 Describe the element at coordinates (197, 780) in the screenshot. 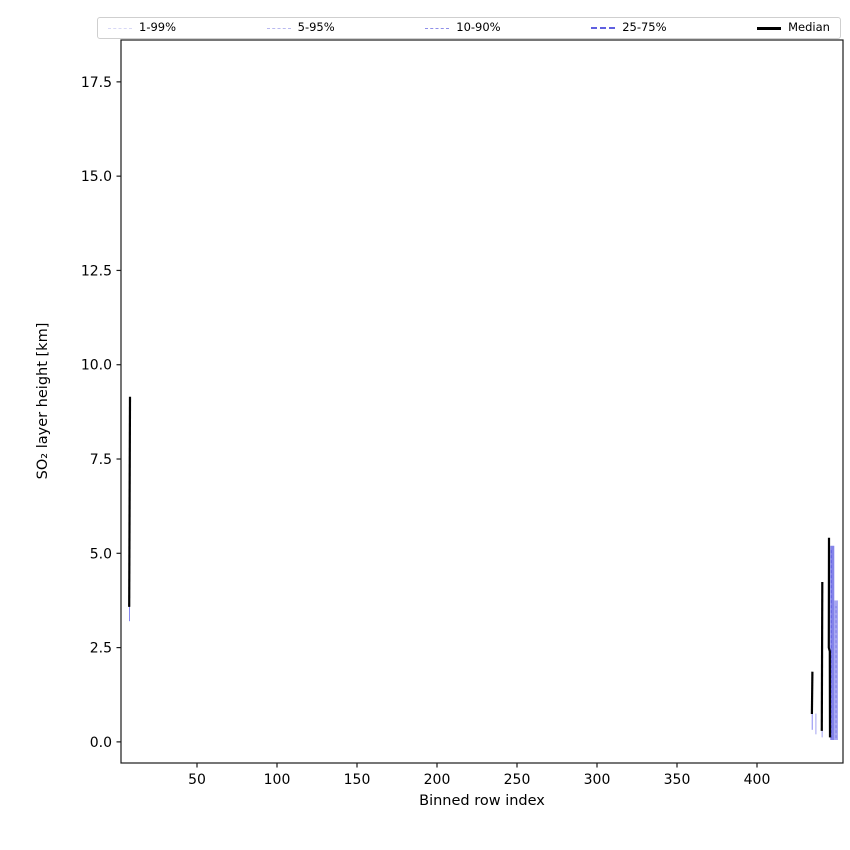

I see `x-tick-label: 50` at that location.